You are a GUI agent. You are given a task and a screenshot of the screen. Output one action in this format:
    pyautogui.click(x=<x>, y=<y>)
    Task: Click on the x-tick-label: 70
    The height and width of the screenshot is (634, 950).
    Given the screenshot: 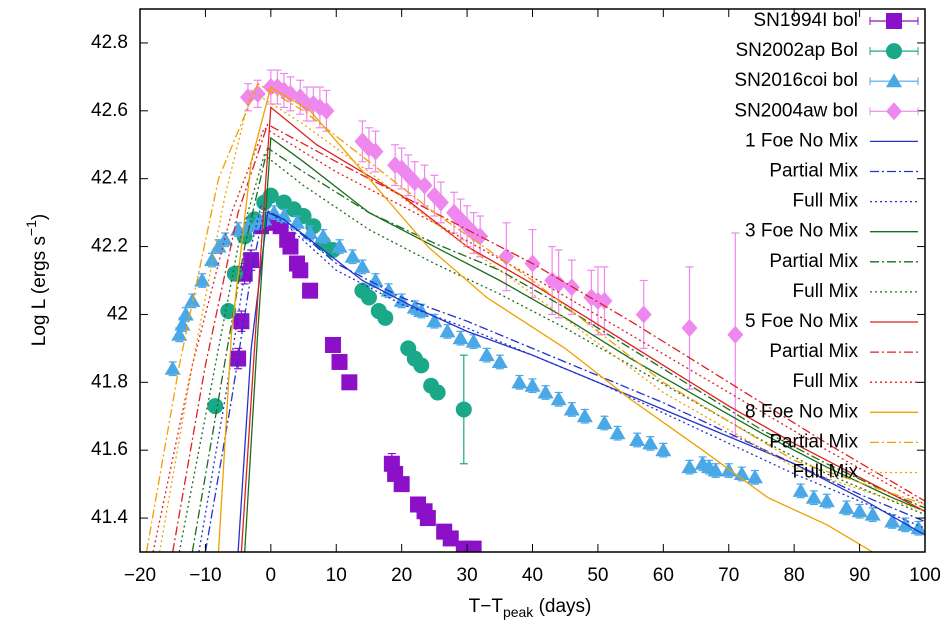 What is the action you would take?
    pyautogui.click(x=728, y=575)
    